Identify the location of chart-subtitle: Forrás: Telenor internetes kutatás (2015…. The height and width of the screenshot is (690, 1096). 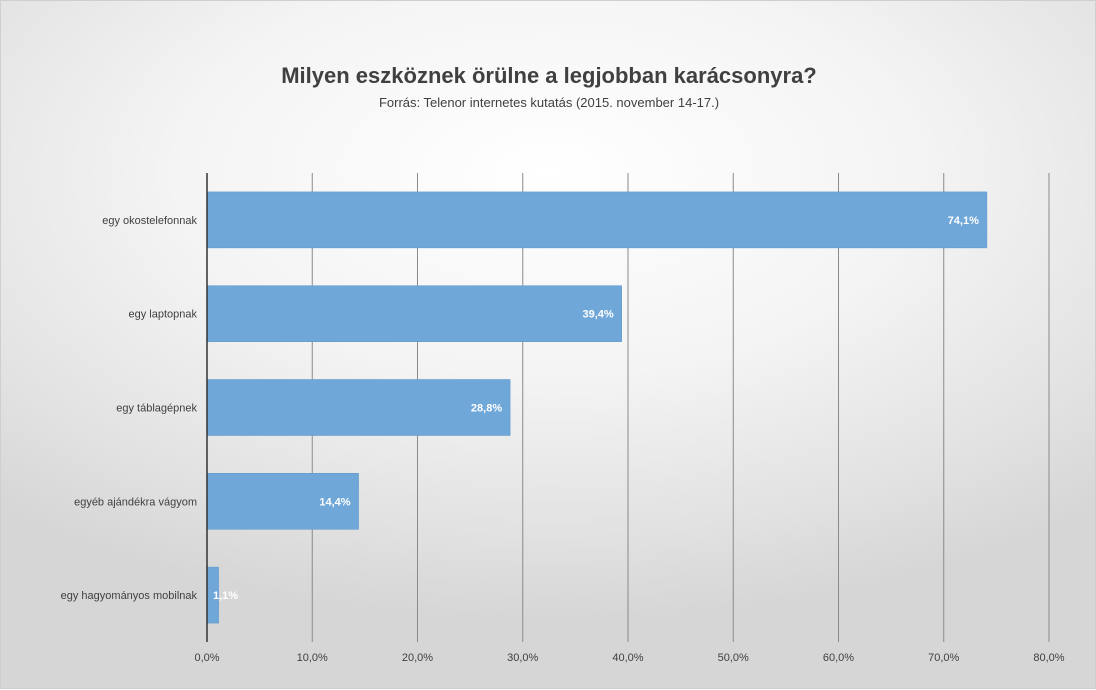
(549, 102).